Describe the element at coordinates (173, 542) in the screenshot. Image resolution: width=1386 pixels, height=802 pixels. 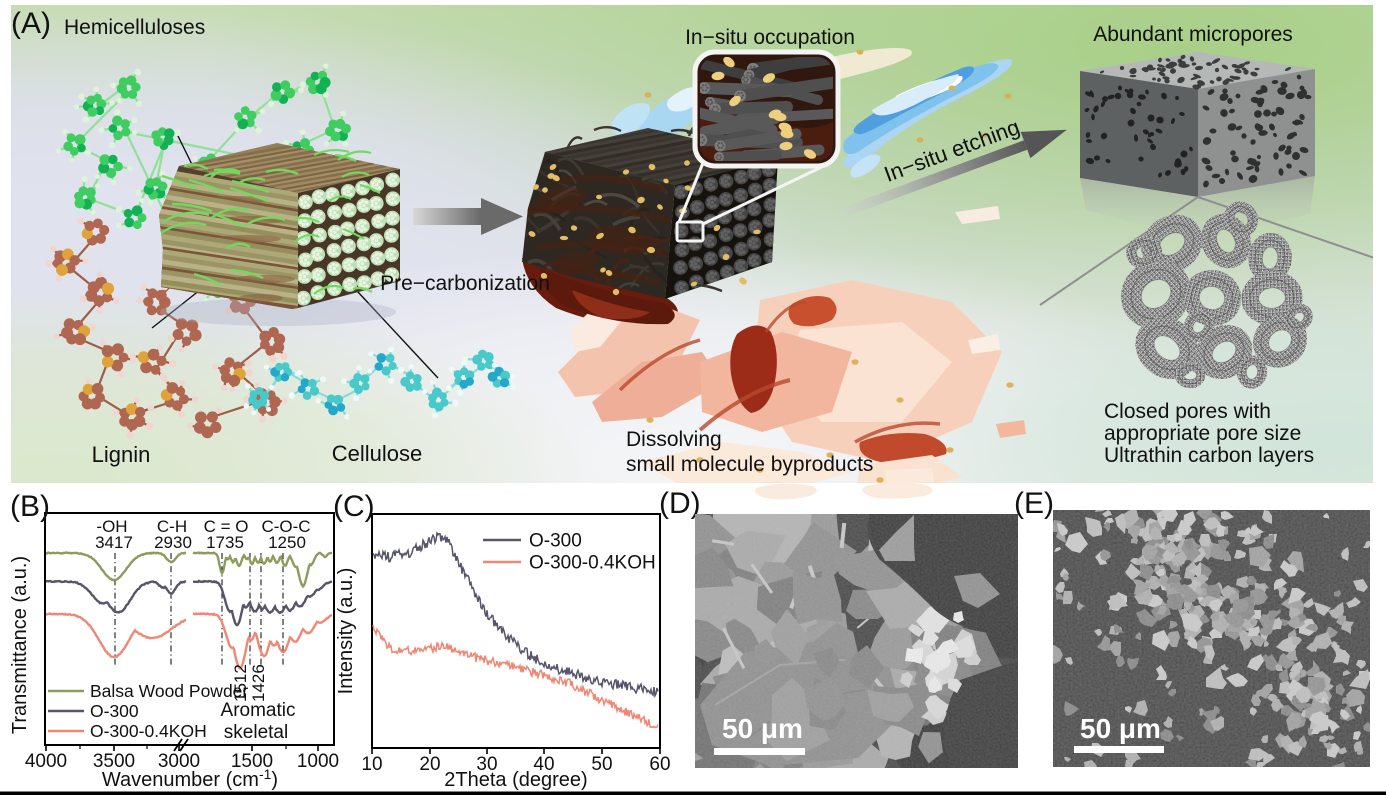
I see `svg-text: 2930` at that location.